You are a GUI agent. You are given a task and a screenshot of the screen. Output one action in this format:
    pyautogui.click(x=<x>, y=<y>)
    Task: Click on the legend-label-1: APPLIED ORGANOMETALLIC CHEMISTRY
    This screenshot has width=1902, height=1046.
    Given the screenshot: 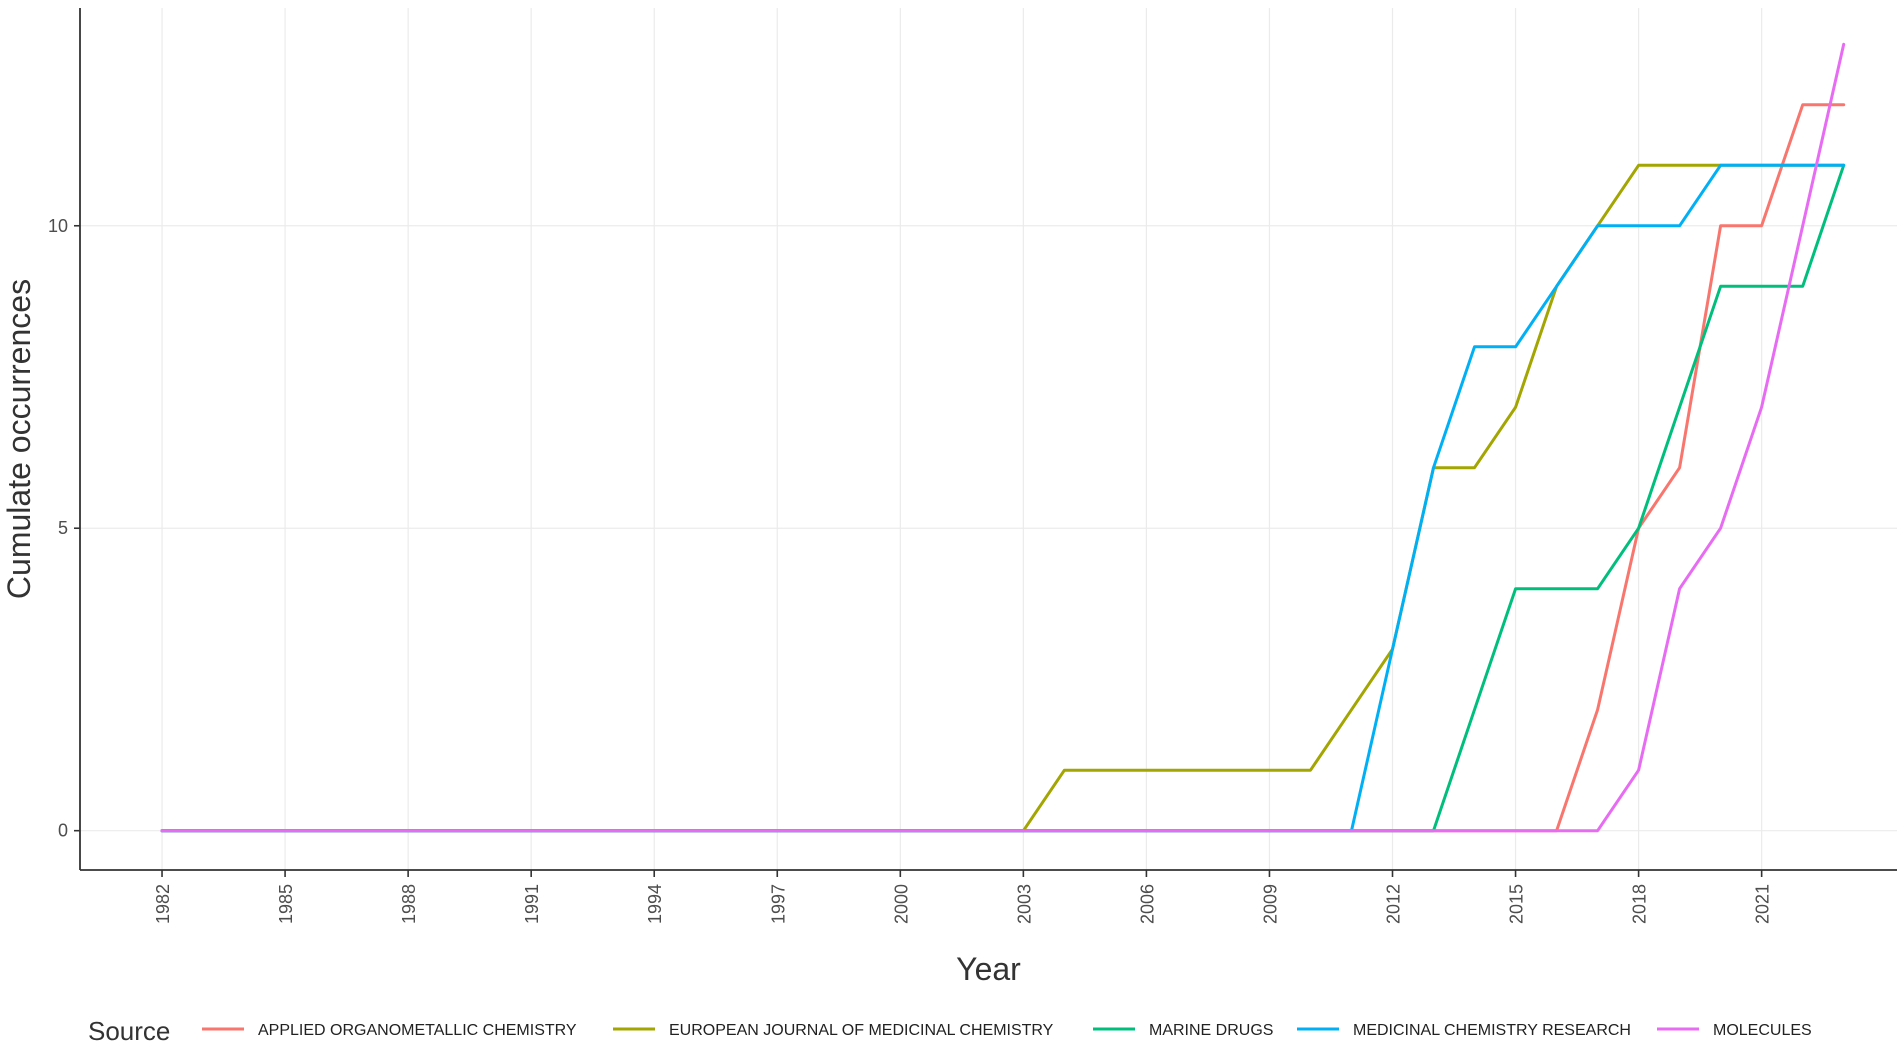 What is the action you would take?
    pyautogui.click(x=417, y=1030)
    